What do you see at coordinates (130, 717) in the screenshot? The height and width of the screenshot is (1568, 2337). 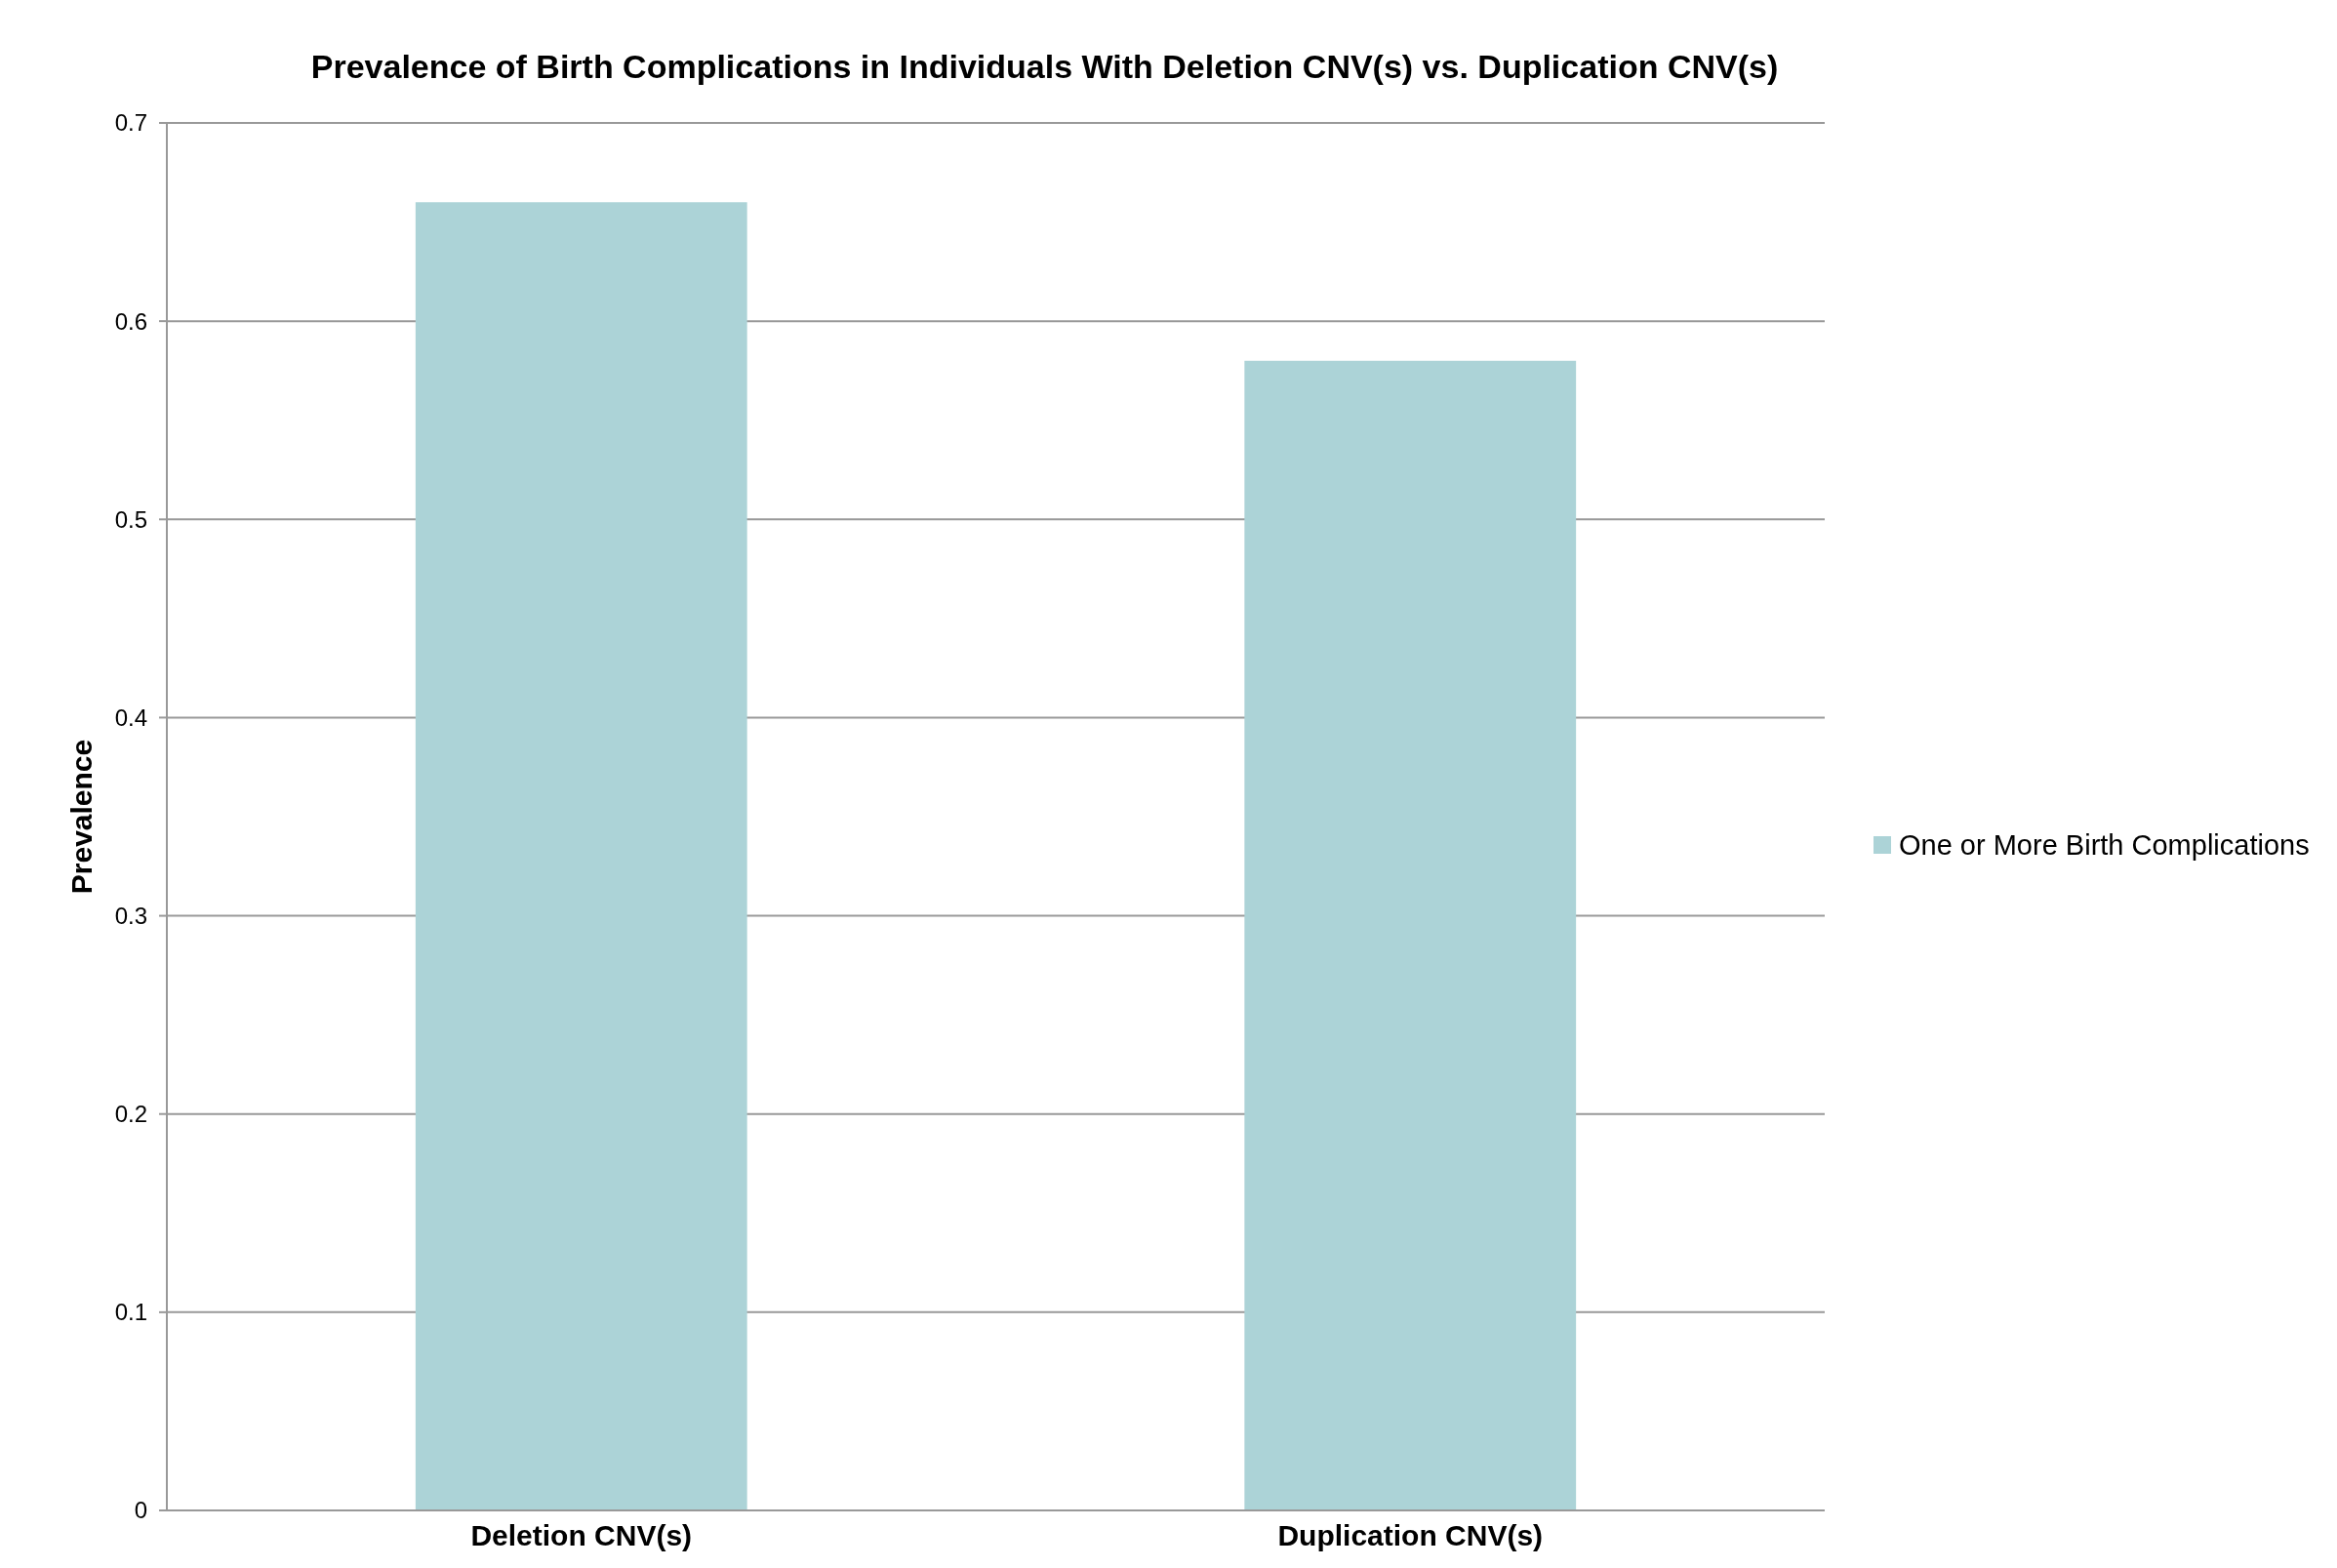 I see `y-tick-label: 0.4` at bounding box center [130, 717].